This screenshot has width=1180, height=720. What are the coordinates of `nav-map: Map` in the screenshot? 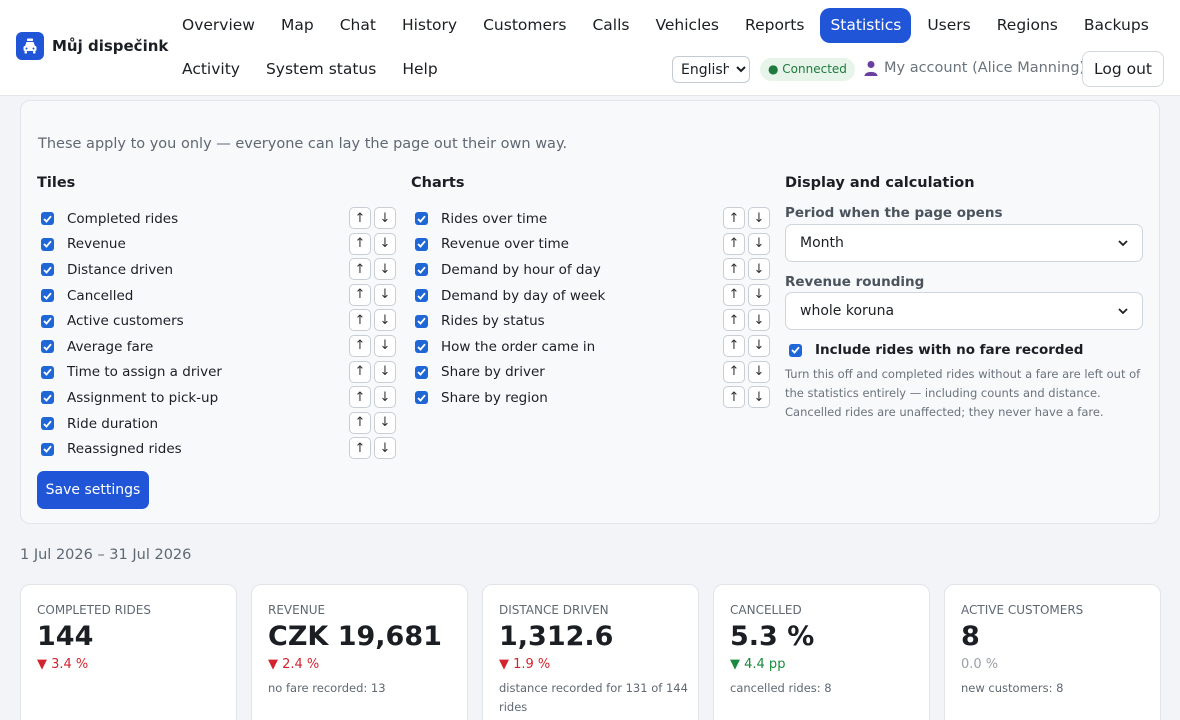 It's located at (297, 25).